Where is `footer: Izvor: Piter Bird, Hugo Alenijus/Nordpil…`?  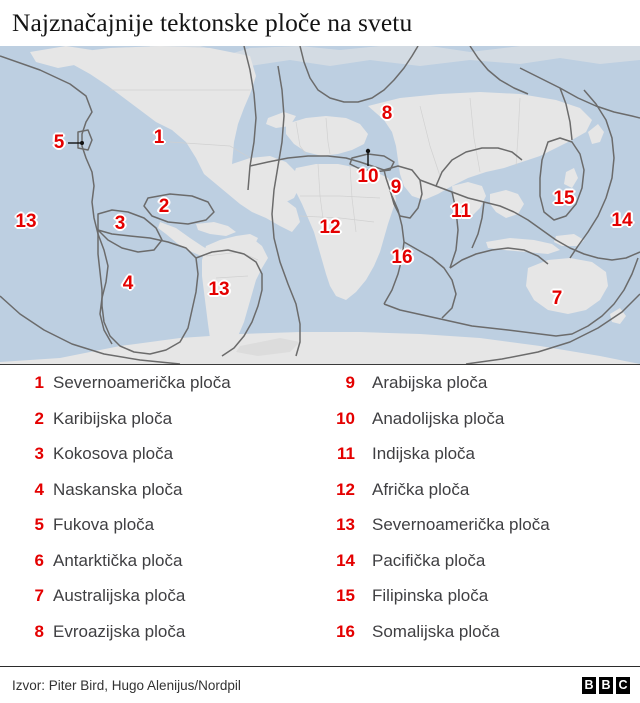 footer: Izvor: Piter Bird, Hugo Alenijus/Nordpil… is located at coordinates (320, 685).